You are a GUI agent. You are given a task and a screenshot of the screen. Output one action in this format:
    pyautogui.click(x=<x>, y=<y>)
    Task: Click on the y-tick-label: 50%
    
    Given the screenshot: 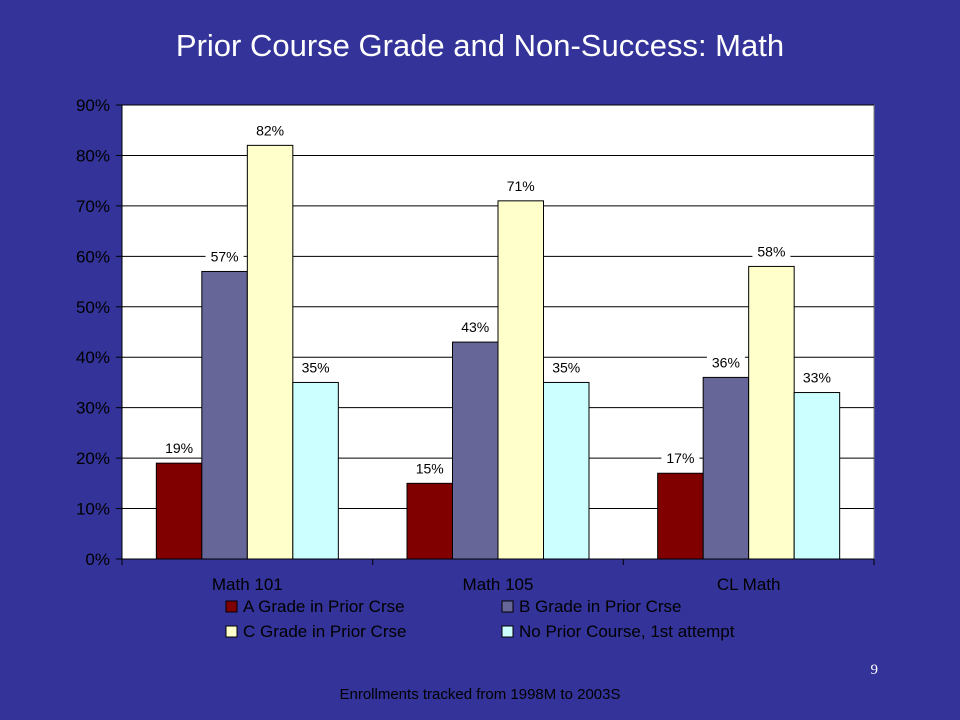 What is the action you would take?
    pyautogui.click(x=93, y=307)
    